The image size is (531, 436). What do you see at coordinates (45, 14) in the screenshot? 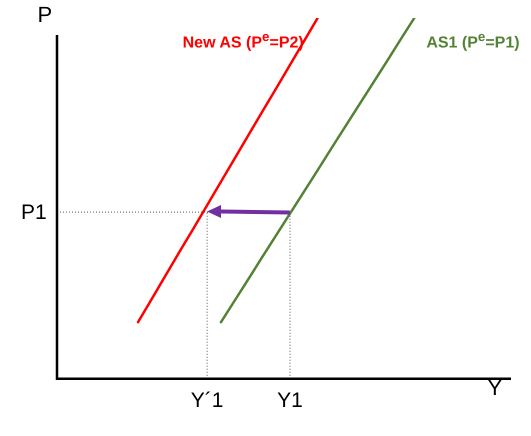
I see `y-axis-title: P` at bounding box center [45, 14].